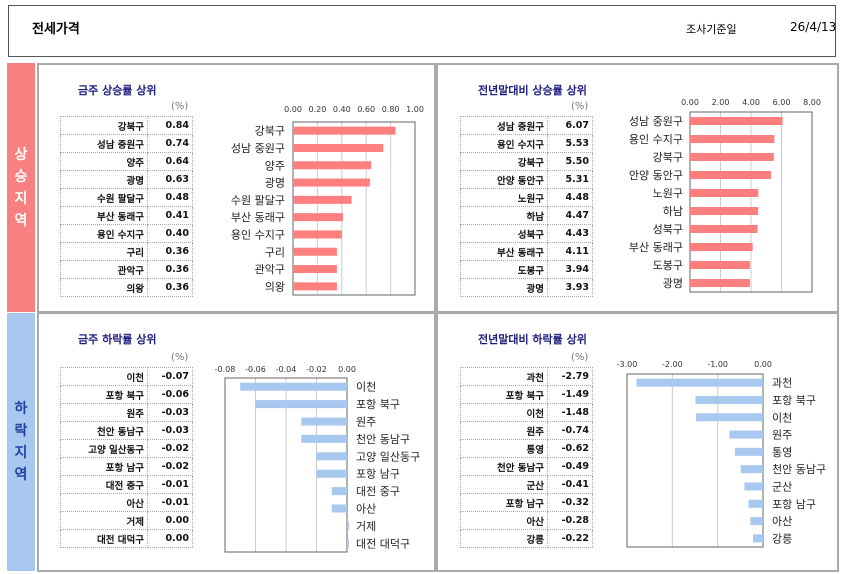 This screenshot has height=574, width=846. I want to click on band-char: 지, so click(21, 453).